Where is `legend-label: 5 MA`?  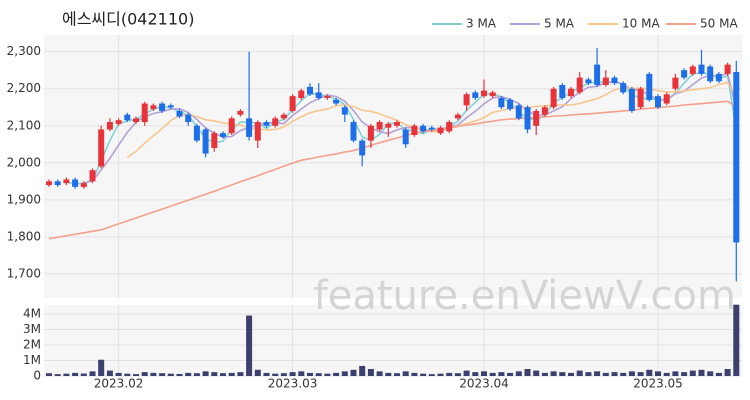
legend-label: 5 MA is located at coordinates (559, 24).